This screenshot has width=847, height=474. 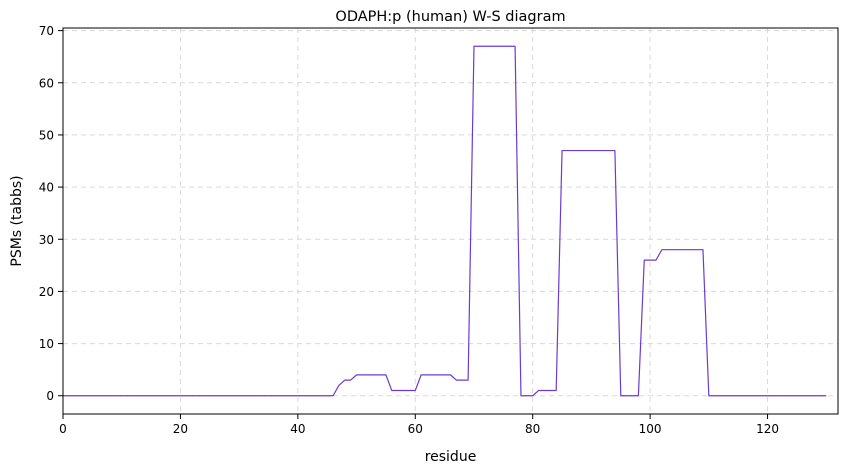 What do you see at coordinates (63, 429) in the screenshot?
I see `x-tick-label: 0` at bounding box center [63, 429].